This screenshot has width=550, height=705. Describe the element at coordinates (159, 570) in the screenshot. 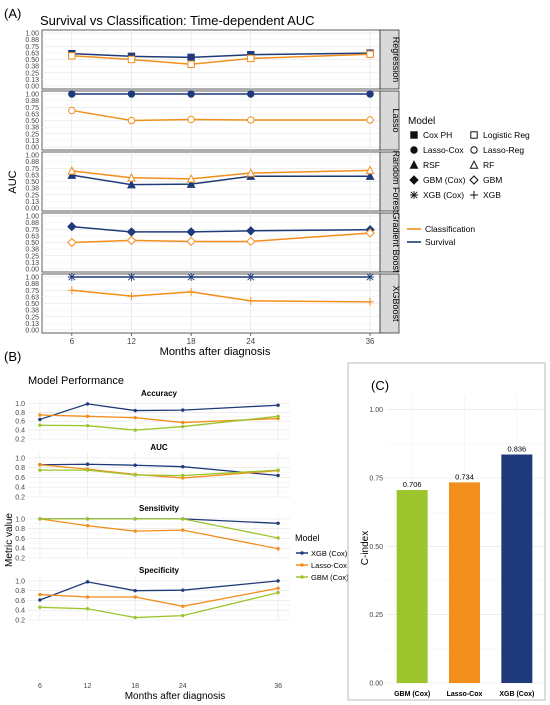

I see `facet-b-title: Specificity` at that location.